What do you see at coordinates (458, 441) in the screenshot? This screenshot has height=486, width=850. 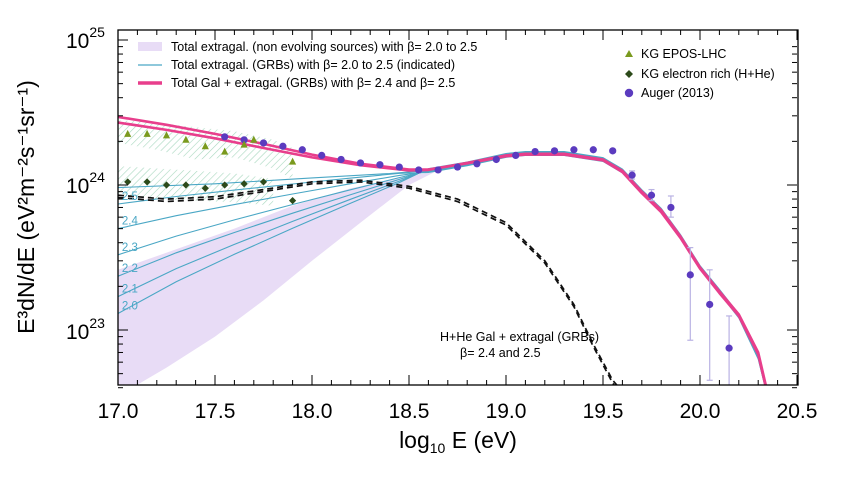 I see `x-axis-title: log10 E (eV)` at bounding box center [458, 441].